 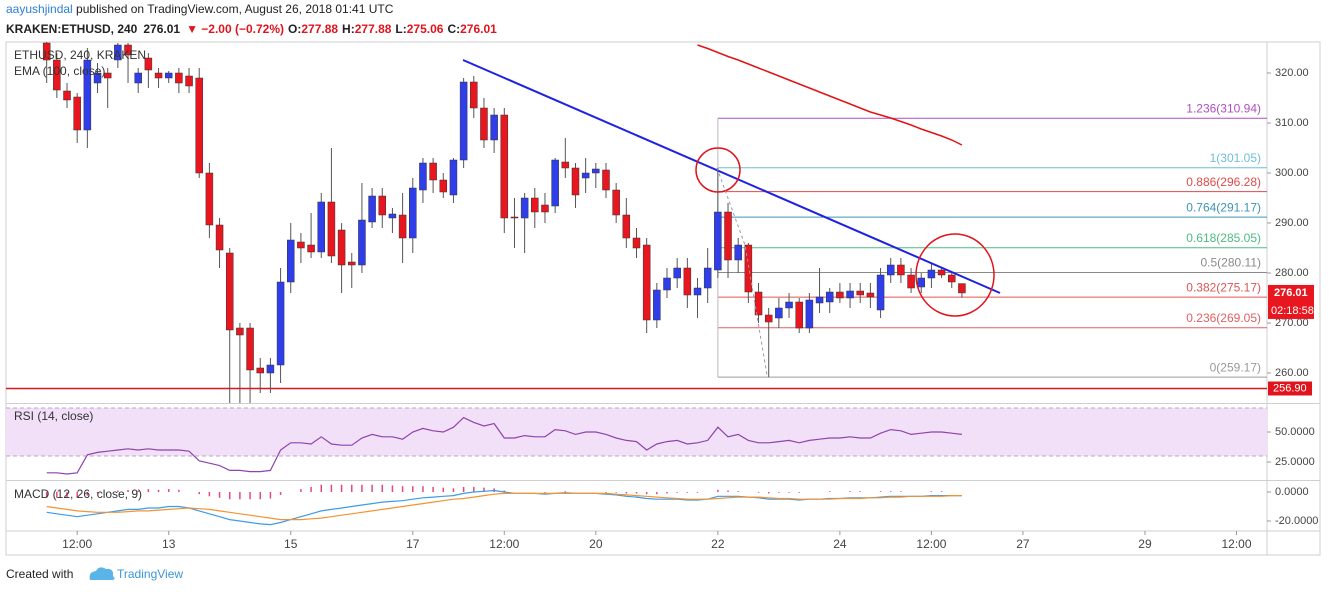 What do you see at coordinates (373, 29) in the screenshot?
I see `h-value: 277.88` at bounding box center [373, 29].